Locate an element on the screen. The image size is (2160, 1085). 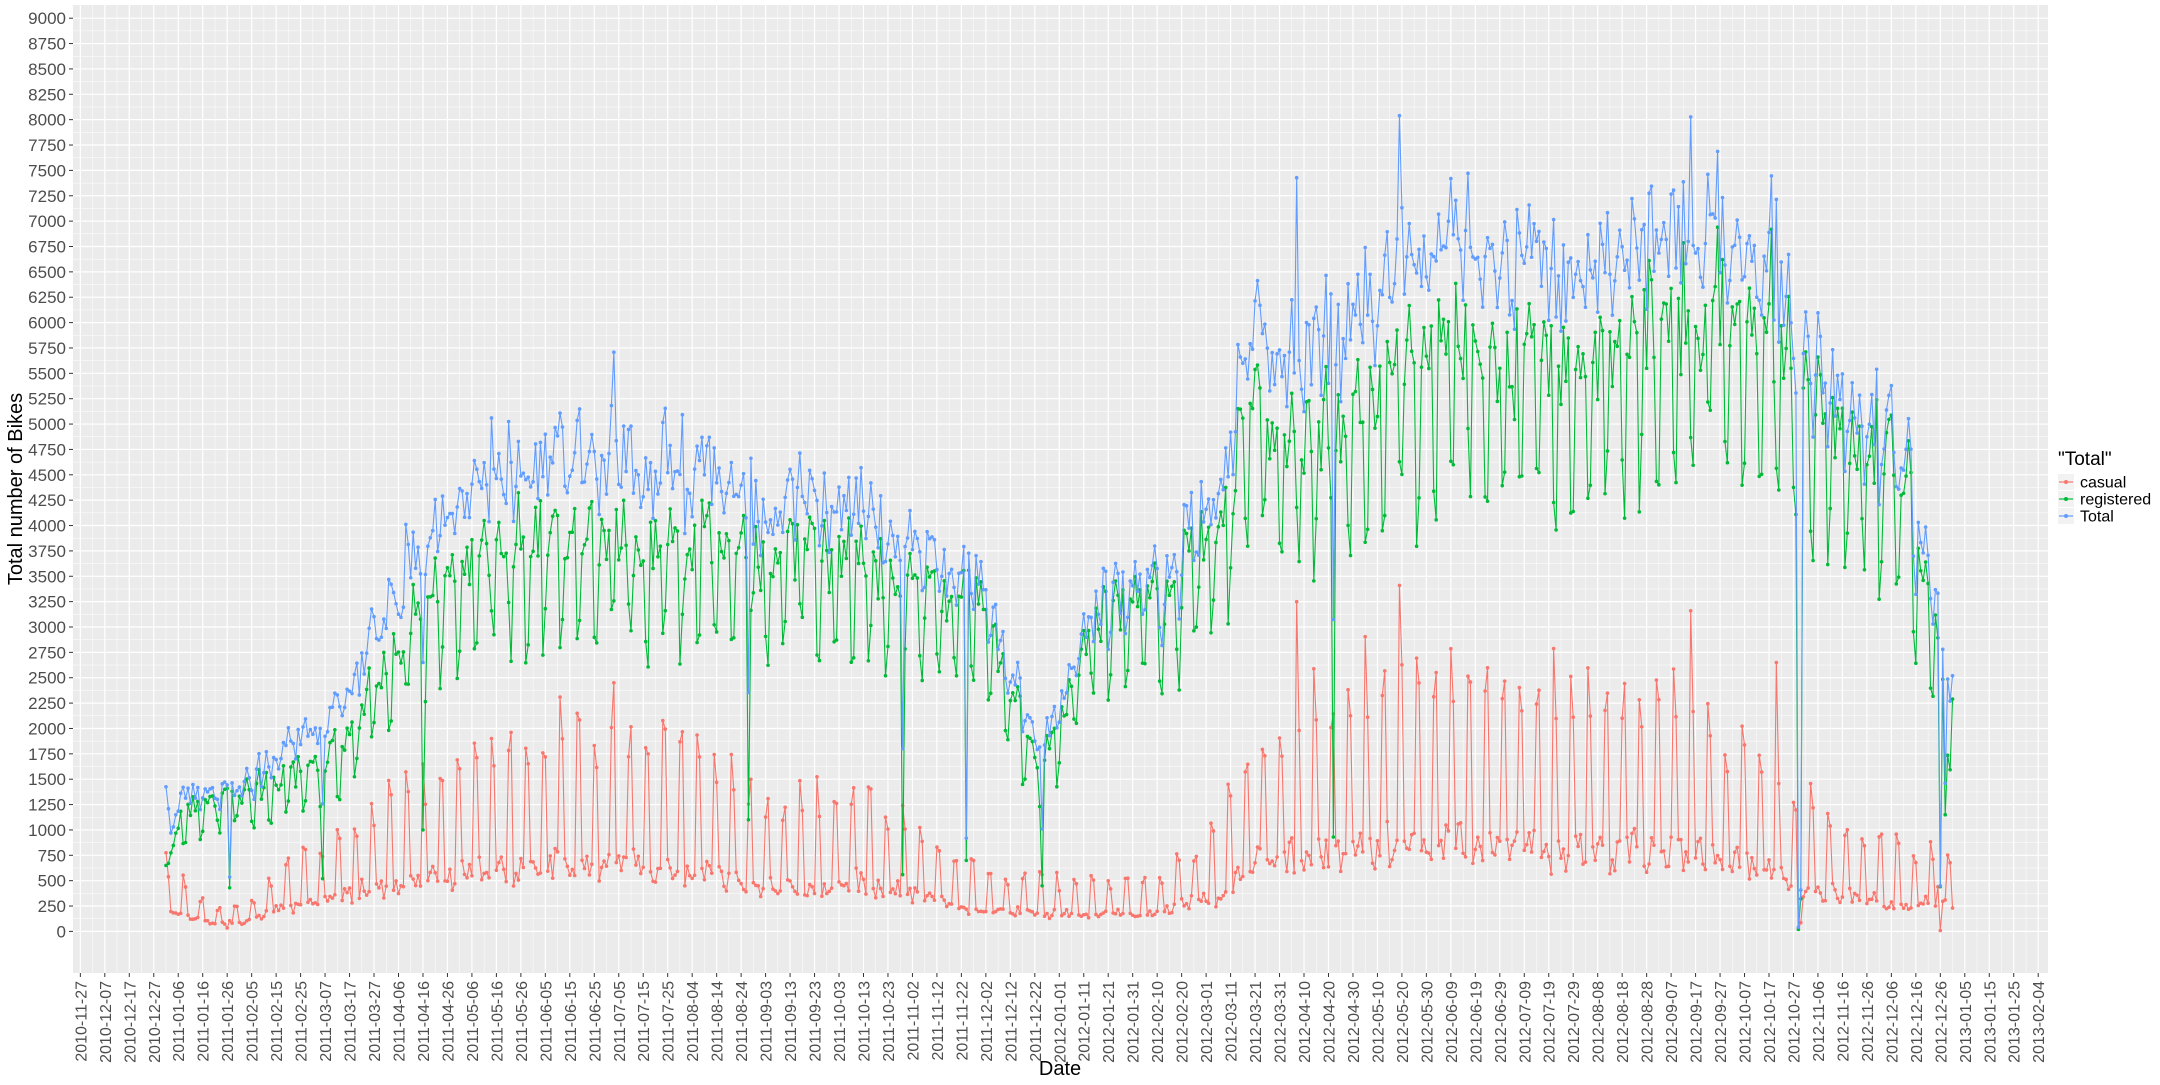
x-tick-label: 2011-12-12 is located at coordinates (1011, 1021).